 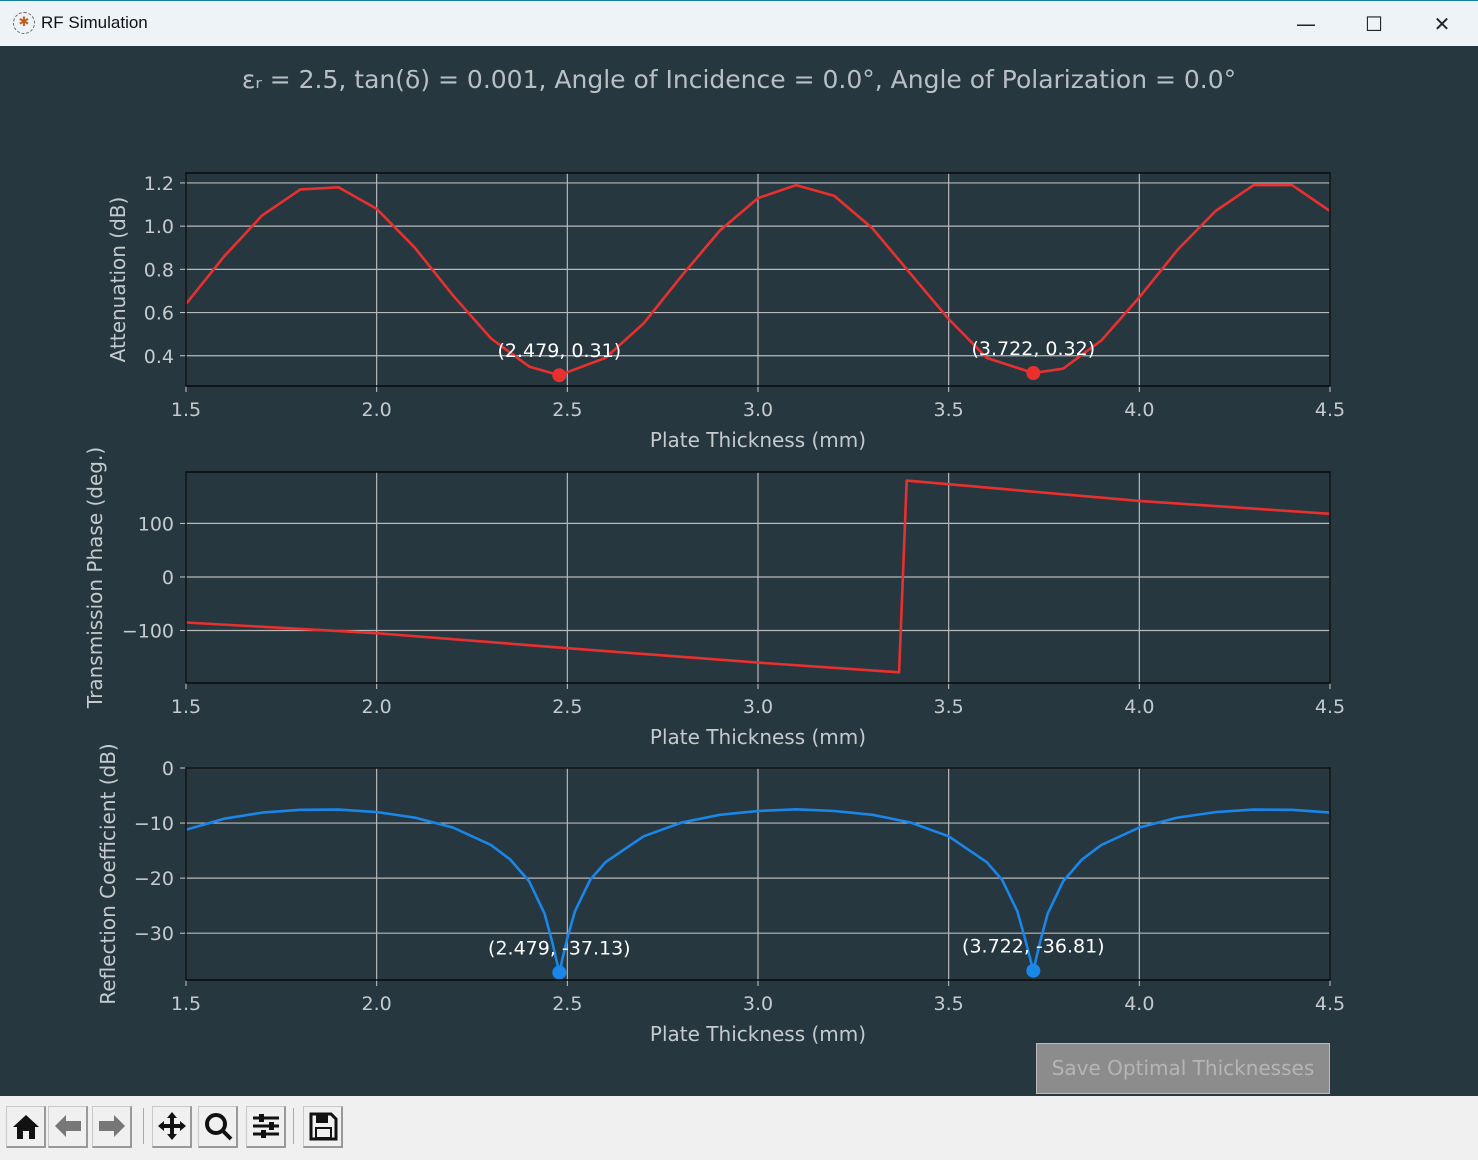 I want to click on zoom-icon, so click(x=219, y=1127).